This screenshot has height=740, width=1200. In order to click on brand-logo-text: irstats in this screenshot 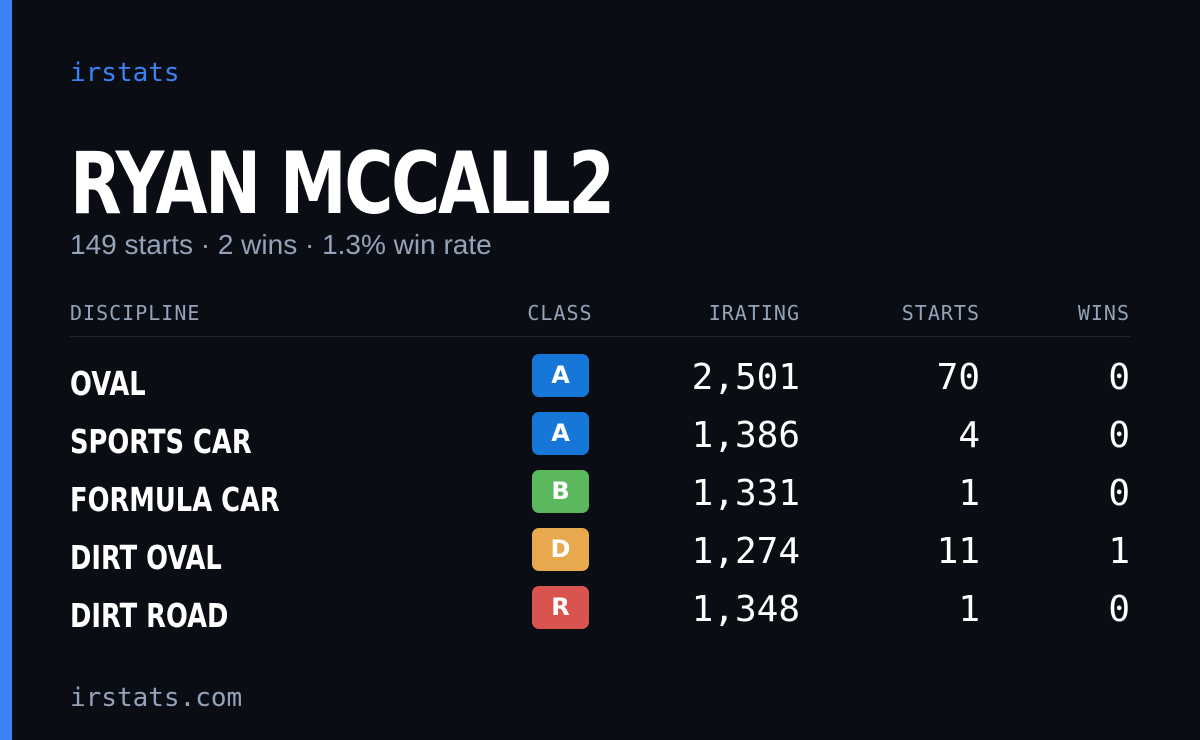, I will do `click(125, 73)`.